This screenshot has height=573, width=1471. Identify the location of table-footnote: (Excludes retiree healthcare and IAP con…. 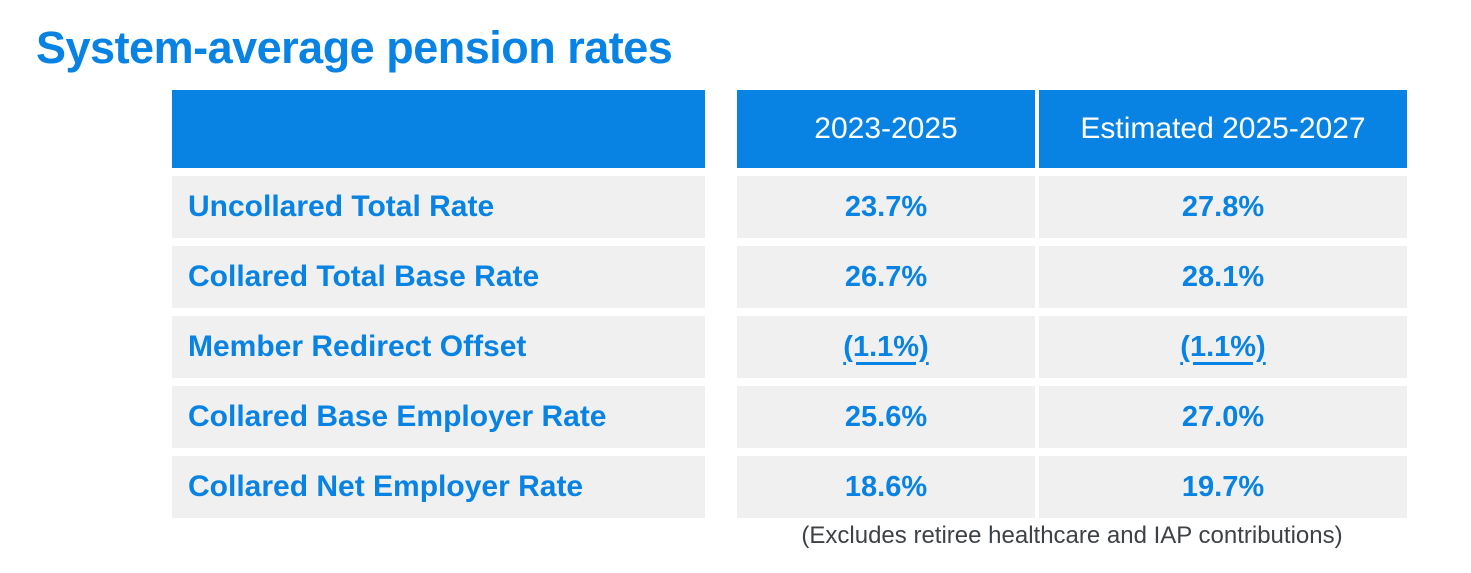
(1072, 535).